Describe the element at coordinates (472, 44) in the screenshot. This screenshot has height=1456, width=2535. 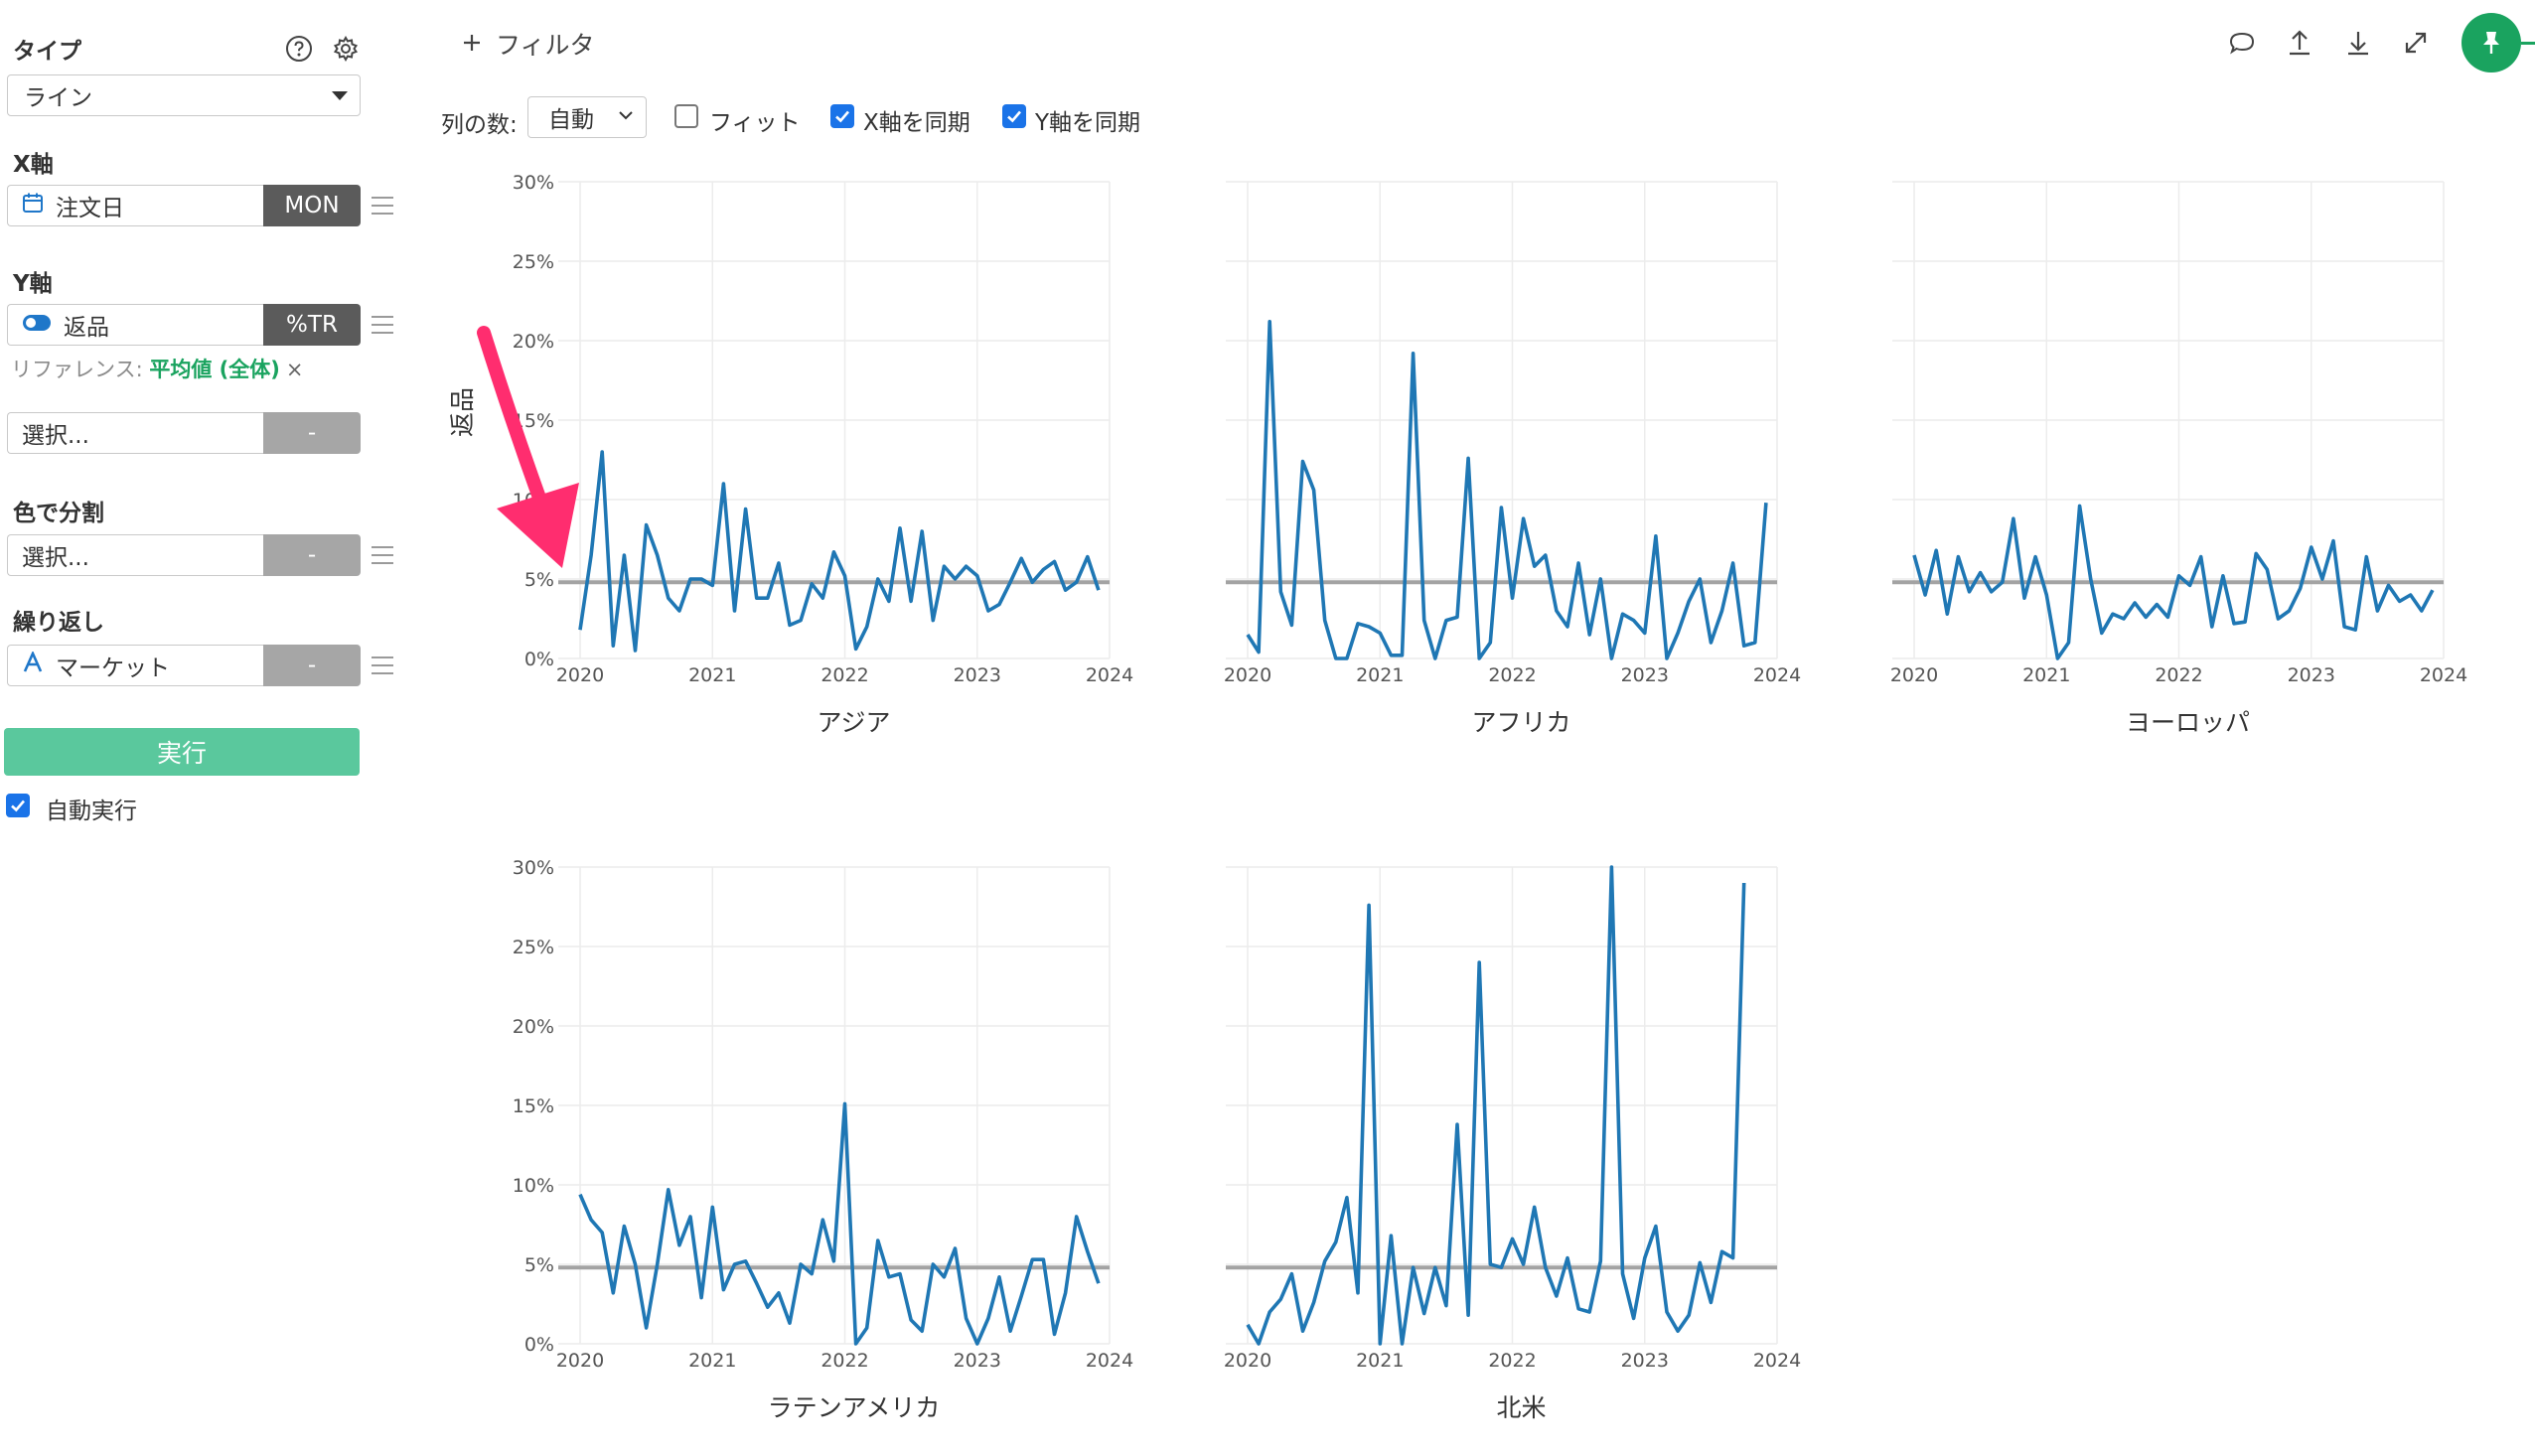
I see `plus-icon` at that location.